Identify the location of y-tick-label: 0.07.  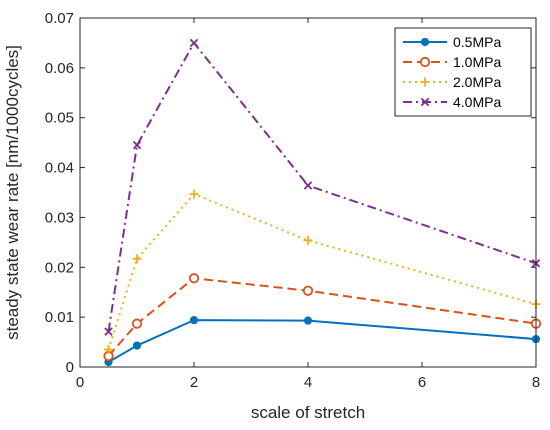
(59, 18).